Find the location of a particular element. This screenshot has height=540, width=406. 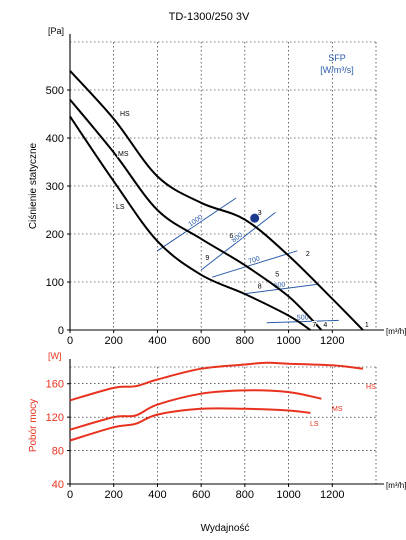

point-label: 1 is located at coordinates (367, 325).